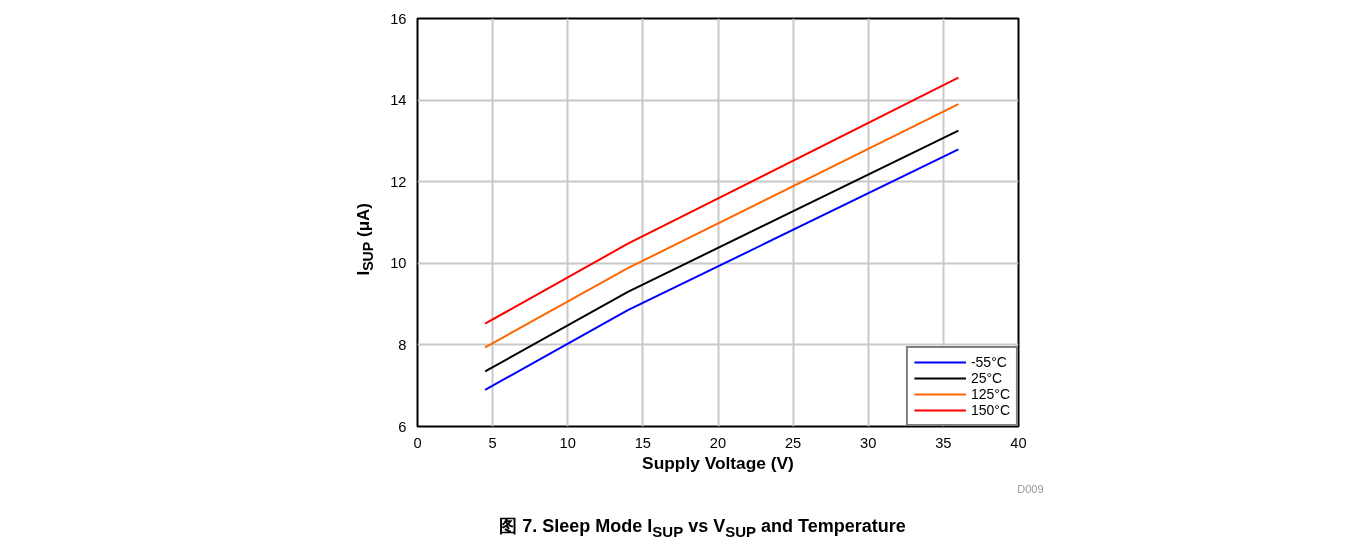 Image resolution: width=1355 pixels, height=539 pixels. What do you see at coordinates (398, 18) in the screenshot?
I see `y-tick-label: 16` at bounding box center [398, 18].